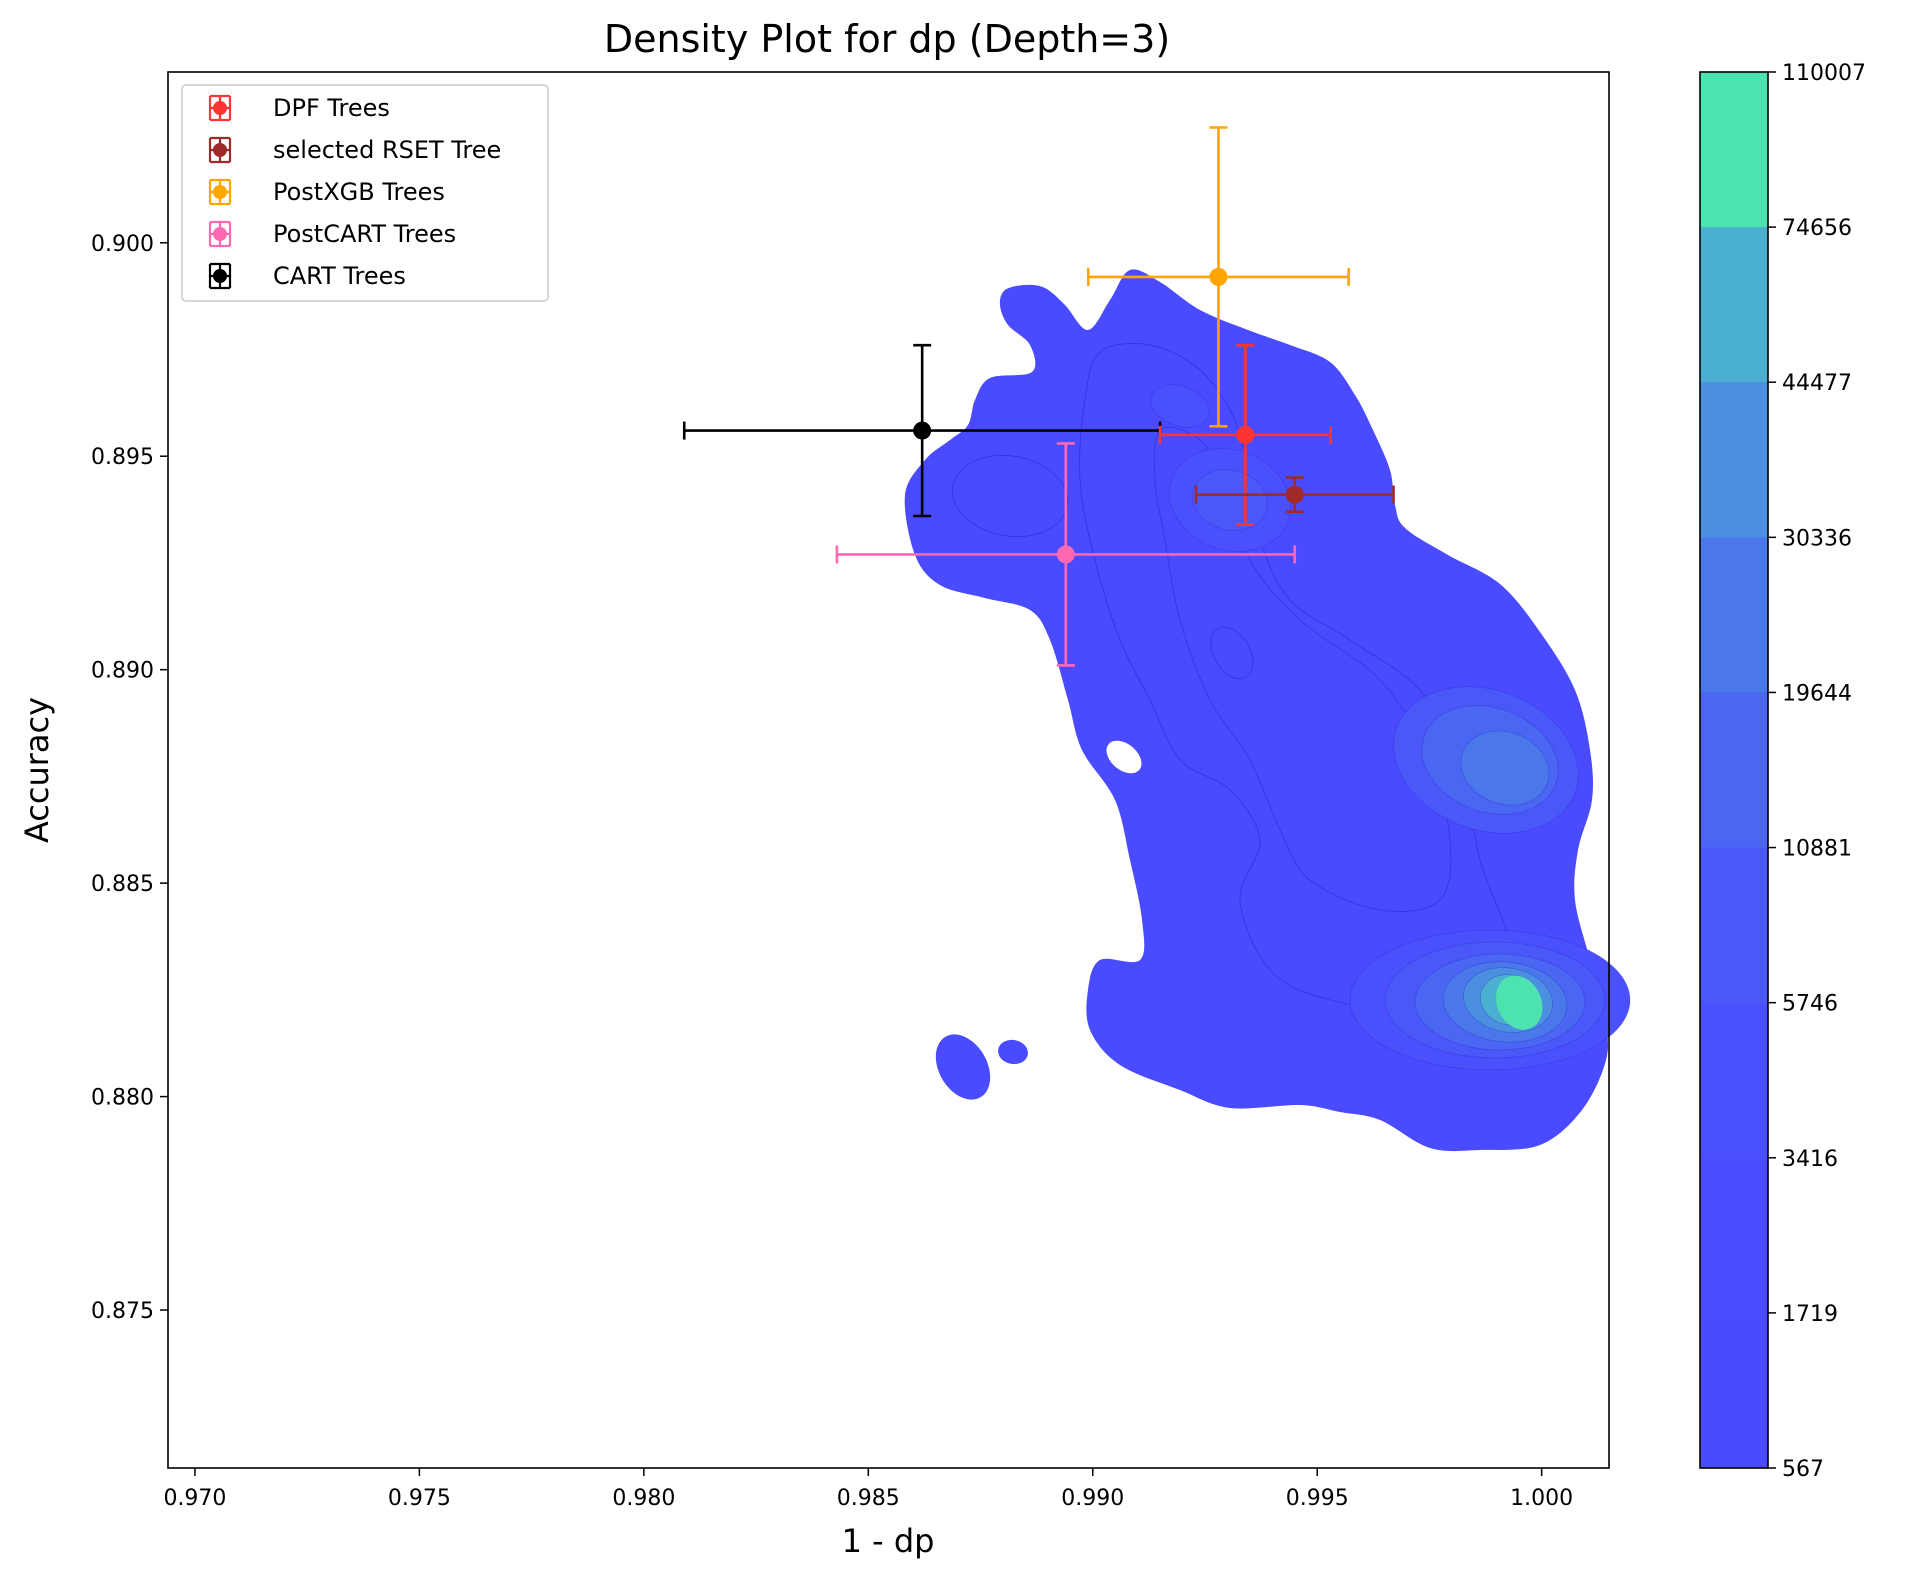 Image resolution: width=1907 pixels, height=1581 pixels. Describe the element at coordinates (887, 39) in the screenshot. I see `chart-title: Density Plot for dp (Depth=3)` at that location.